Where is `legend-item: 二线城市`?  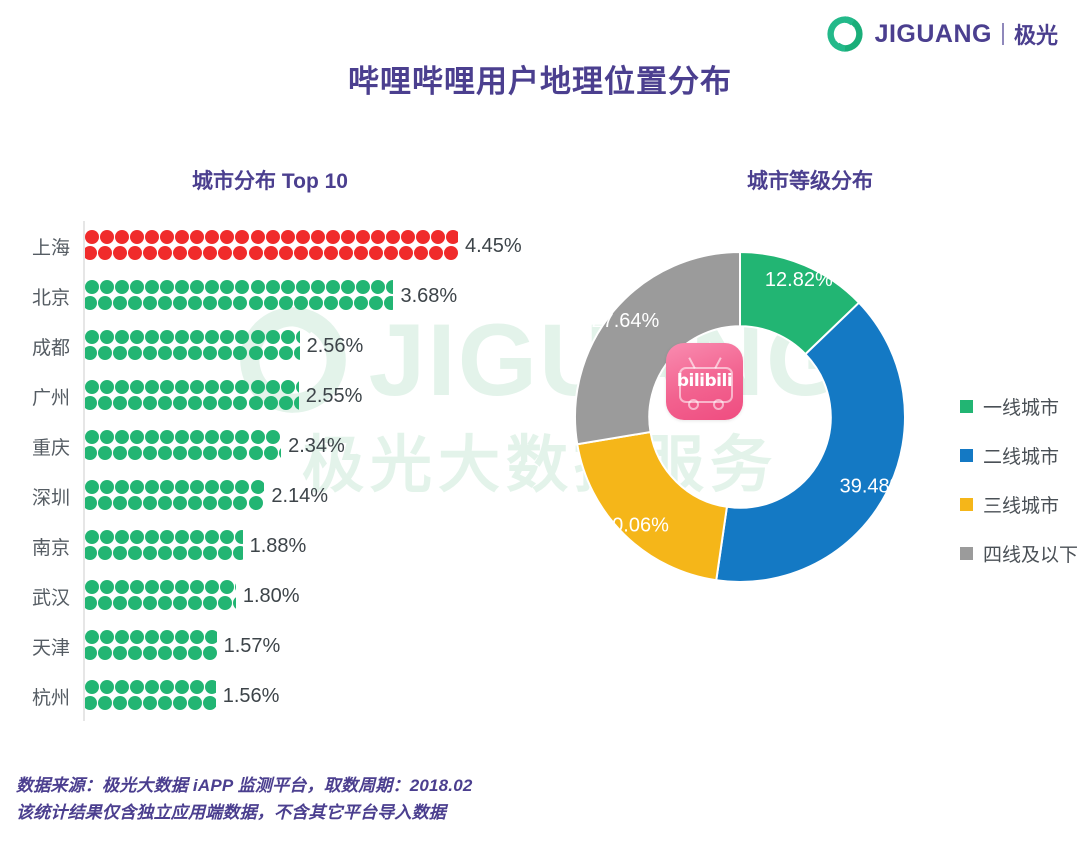
legend-item: 二线城市 is located at coordinates (1019, 455).